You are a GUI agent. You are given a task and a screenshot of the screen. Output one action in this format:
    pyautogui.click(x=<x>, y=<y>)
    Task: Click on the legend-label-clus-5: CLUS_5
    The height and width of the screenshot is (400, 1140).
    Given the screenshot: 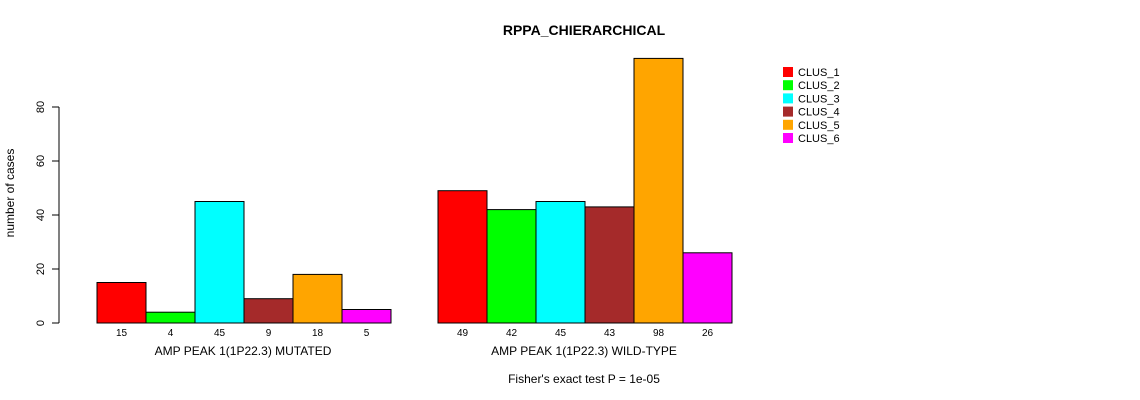 What is the action you would take?
    pyautogui.click(x=819, y=126)
    